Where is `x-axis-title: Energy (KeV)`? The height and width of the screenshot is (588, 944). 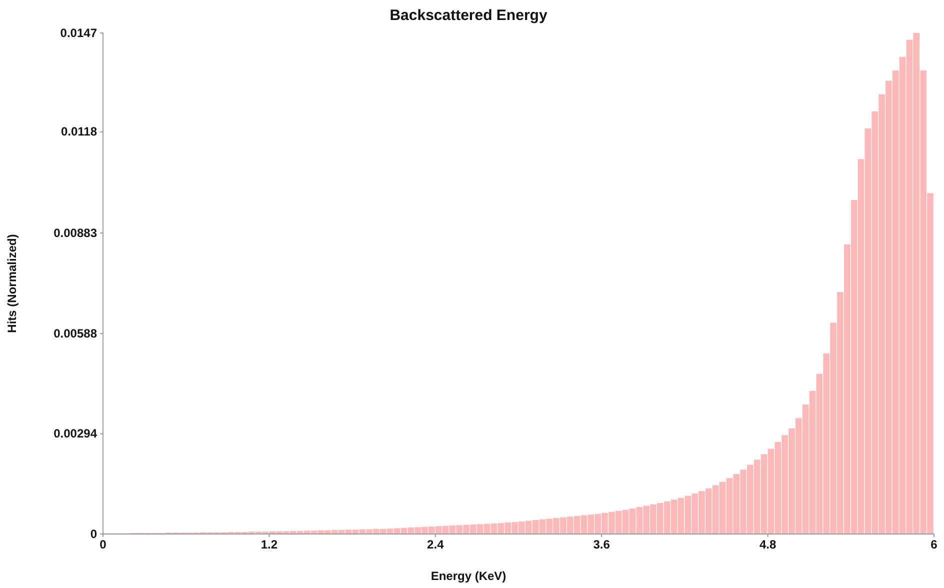 x-axis-title: Energy (KeV) is located at coordinates (468, 576).